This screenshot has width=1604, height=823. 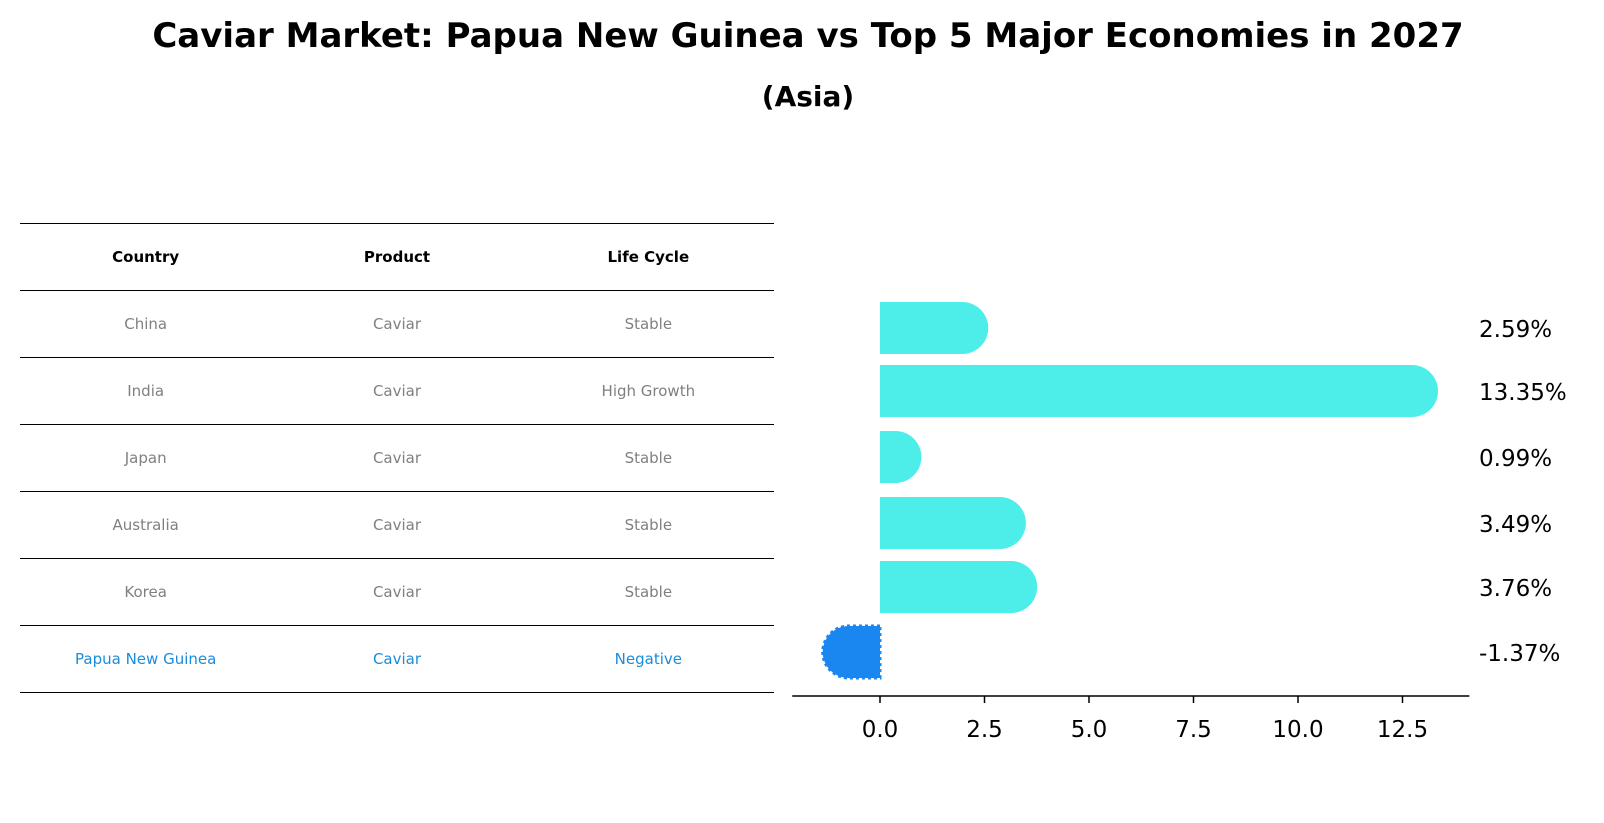 I want to click on table-row-highlight: Papua New Guinea Caviar Negative, so click(x=397, y=659).